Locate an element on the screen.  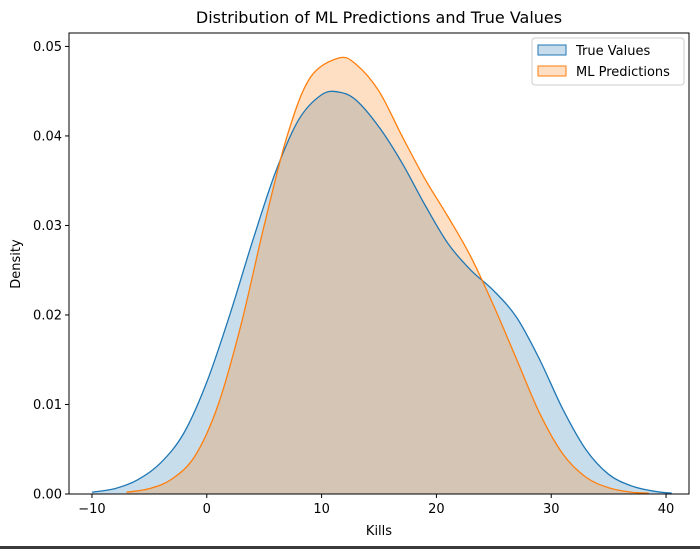
x-axis-label: Kills is located at coordinates (379, 531).